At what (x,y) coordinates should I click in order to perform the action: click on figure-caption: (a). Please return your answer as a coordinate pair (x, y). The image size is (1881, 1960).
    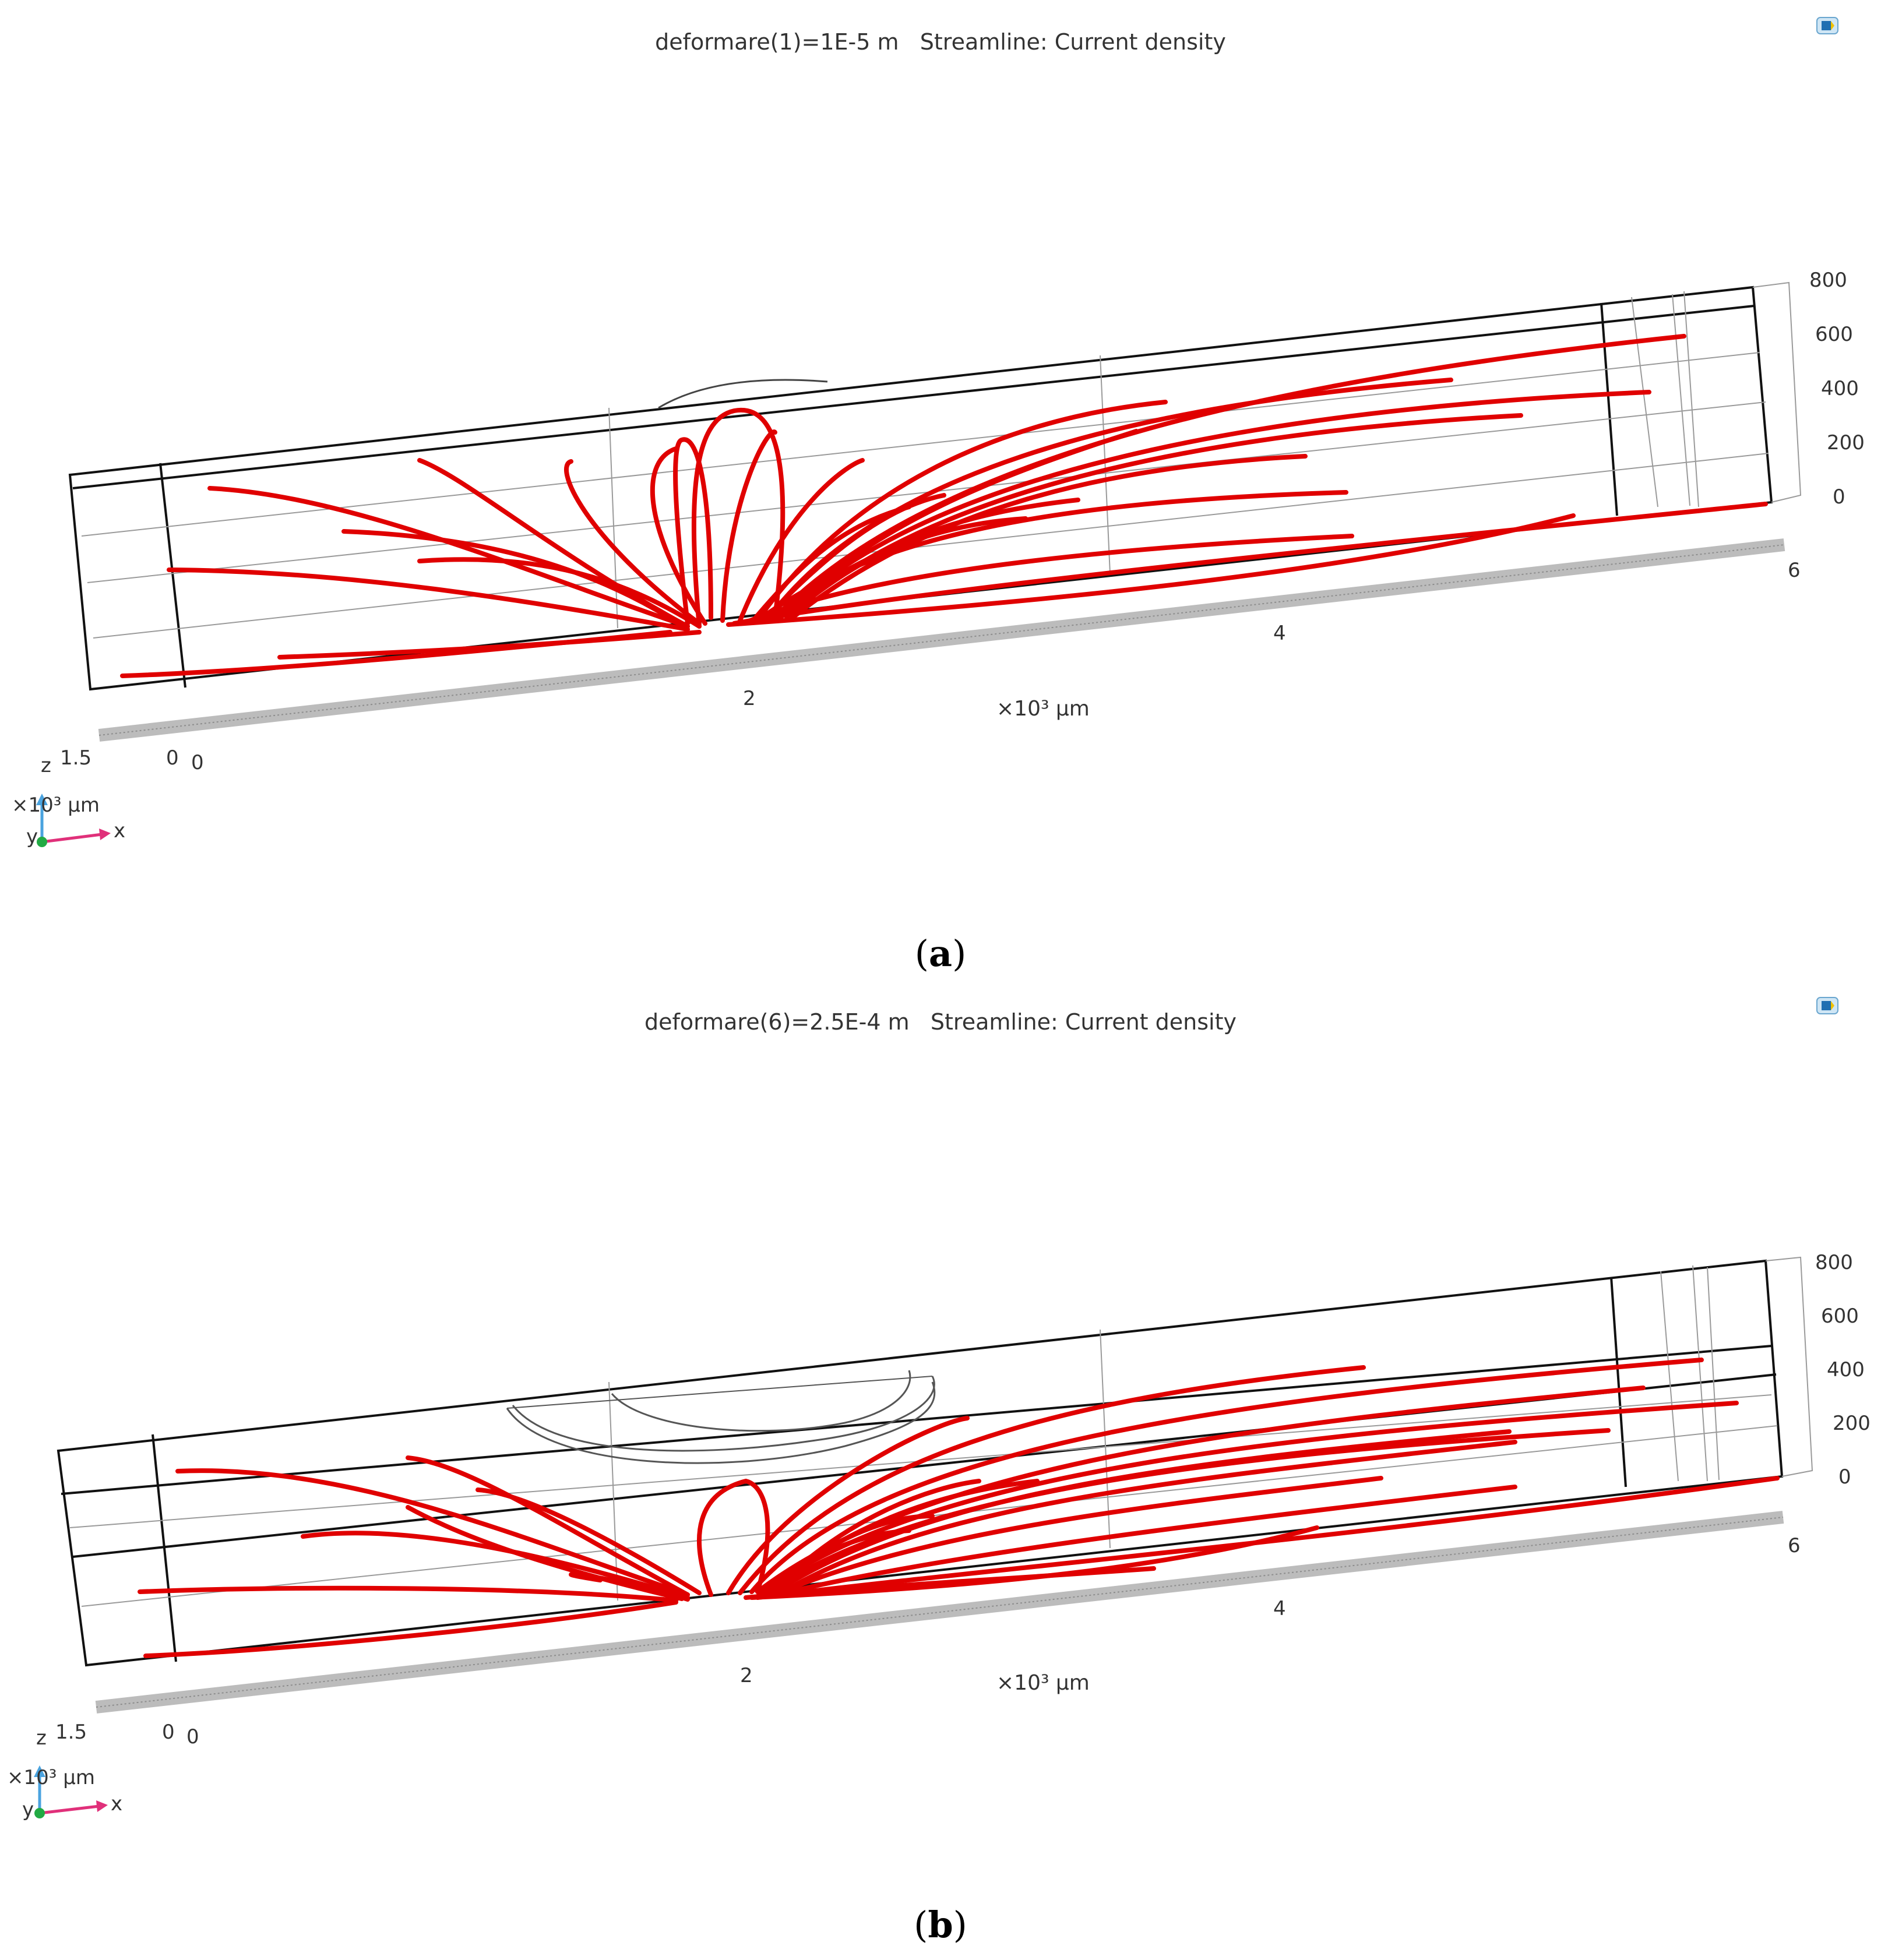
    Looking at the image, I should click on (940, 954).